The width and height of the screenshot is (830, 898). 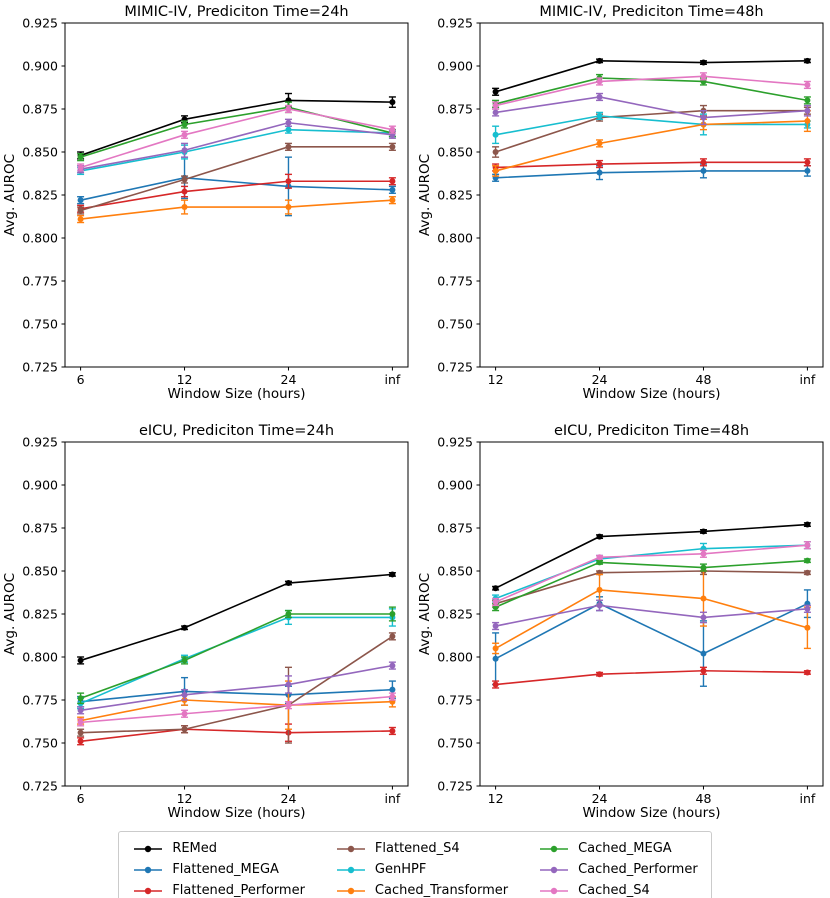 What do you see at coordinates (496, 379) in the screenshot?
I see `x-tick-label: 12` at bounding box center [496, 379].